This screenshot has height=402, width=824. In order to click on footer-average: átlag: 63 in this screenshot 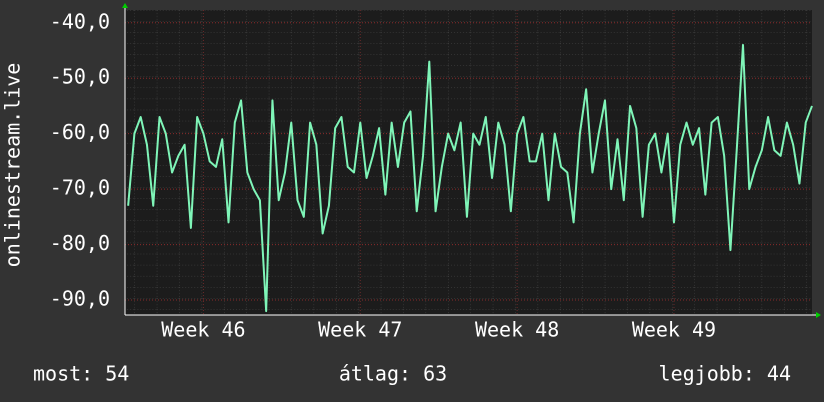, I will do `click(393, 374)`.